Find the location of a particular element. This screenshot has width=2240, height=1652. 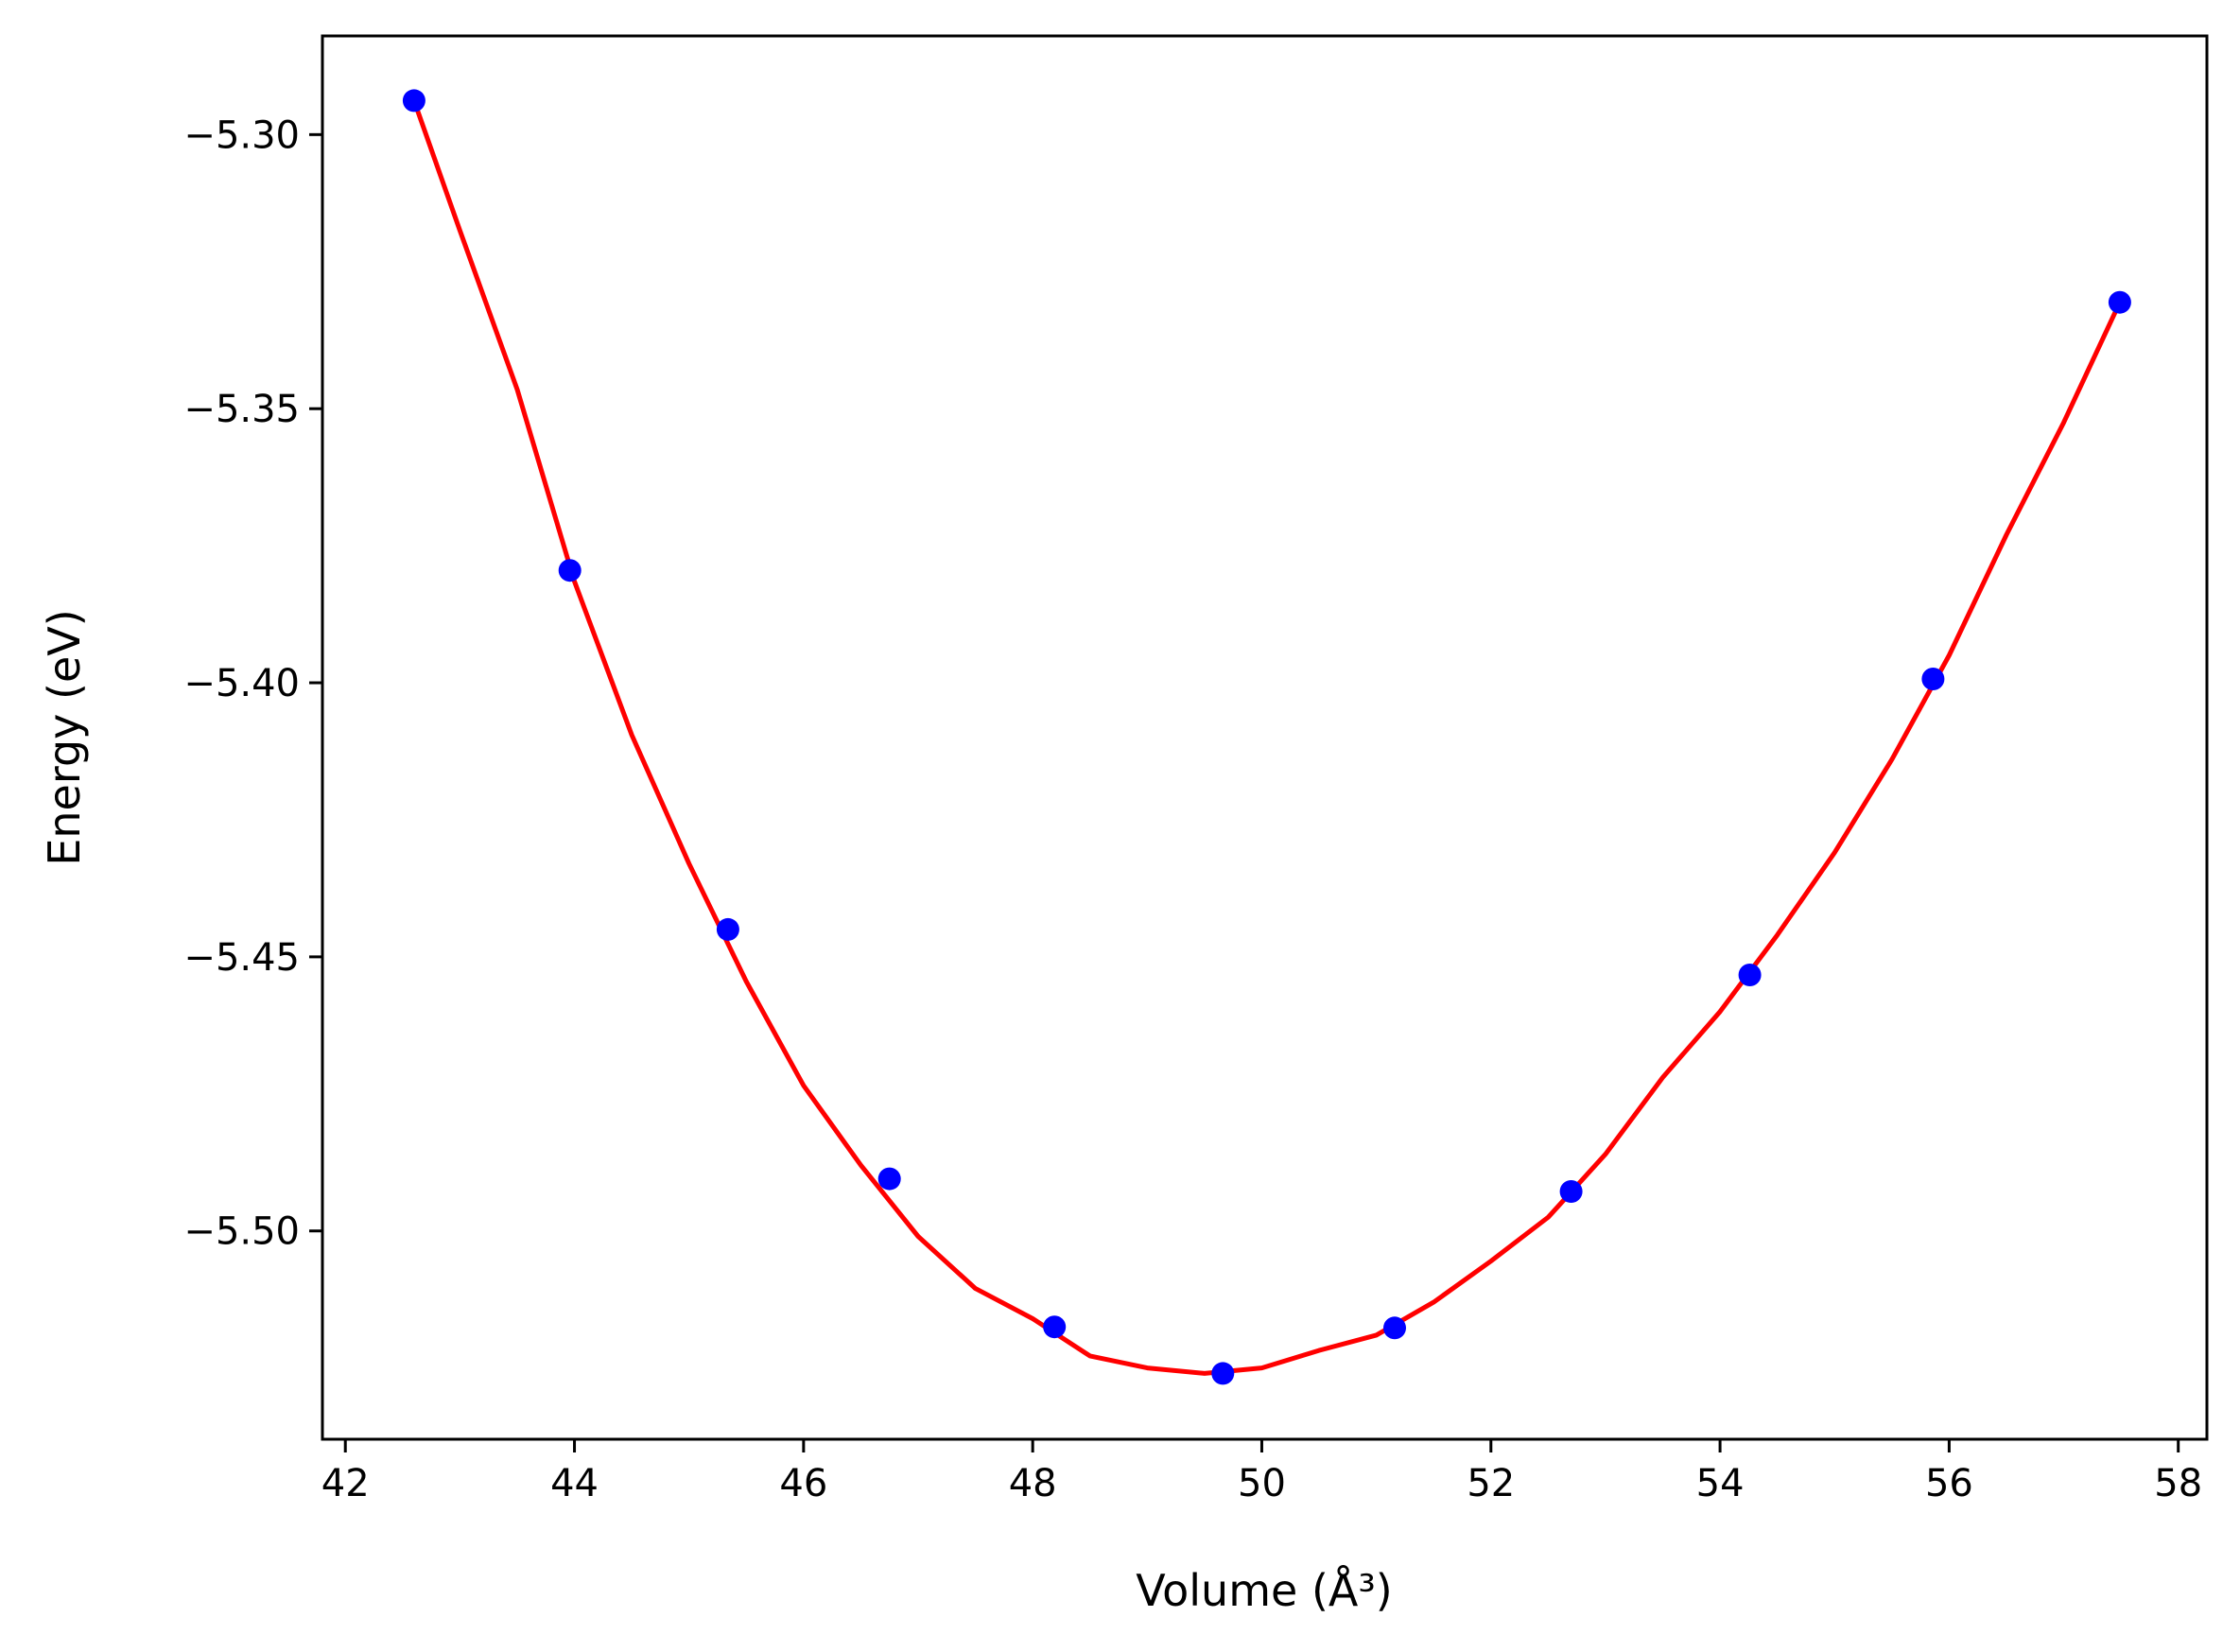

y-tick-label: −5.50 is located at coordinates (241, 1232).